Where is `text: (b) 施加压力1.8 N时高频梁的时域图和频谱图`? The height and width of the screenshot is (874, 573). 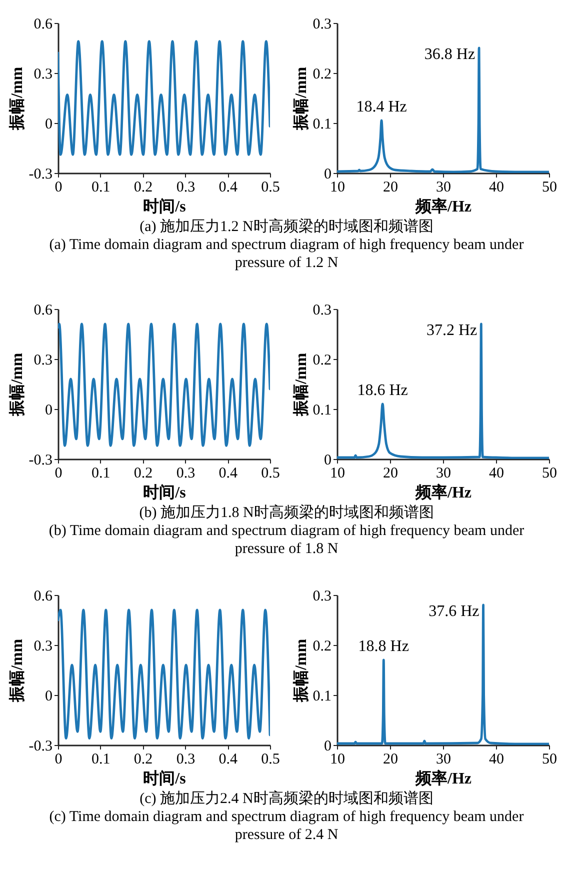
text: (b) 施加压力1.8 N时高频梁的时域图和频谱图 is located at coordinates (286, 513).